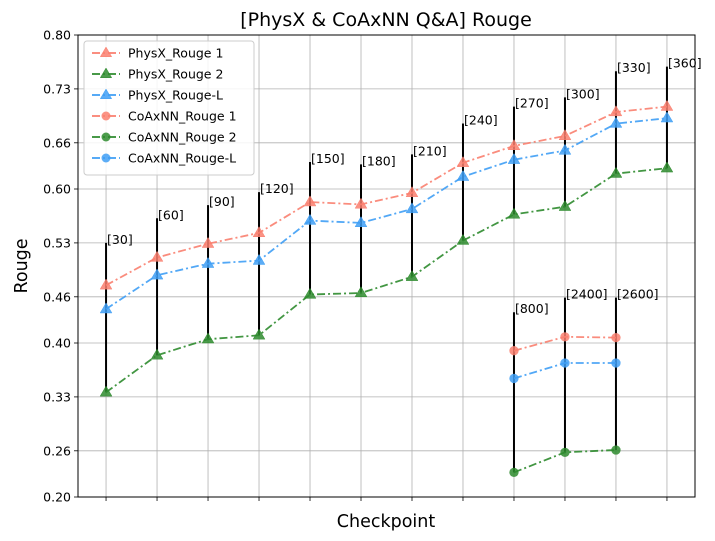  Describe the element at coordinates (379, 160) in the screenshot. I see `range-label: [180]` at that location.